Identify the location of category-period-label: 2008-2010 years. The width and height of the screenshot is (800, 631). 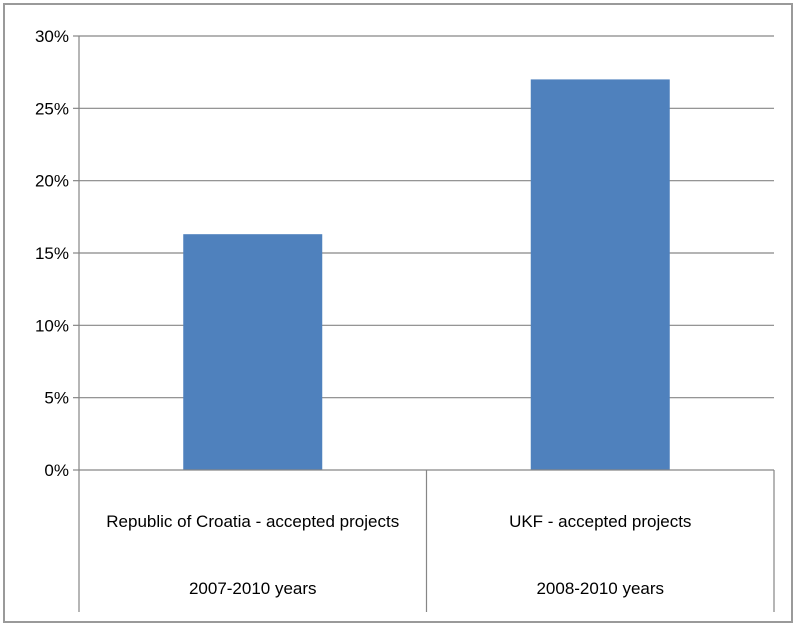
(600, 588).